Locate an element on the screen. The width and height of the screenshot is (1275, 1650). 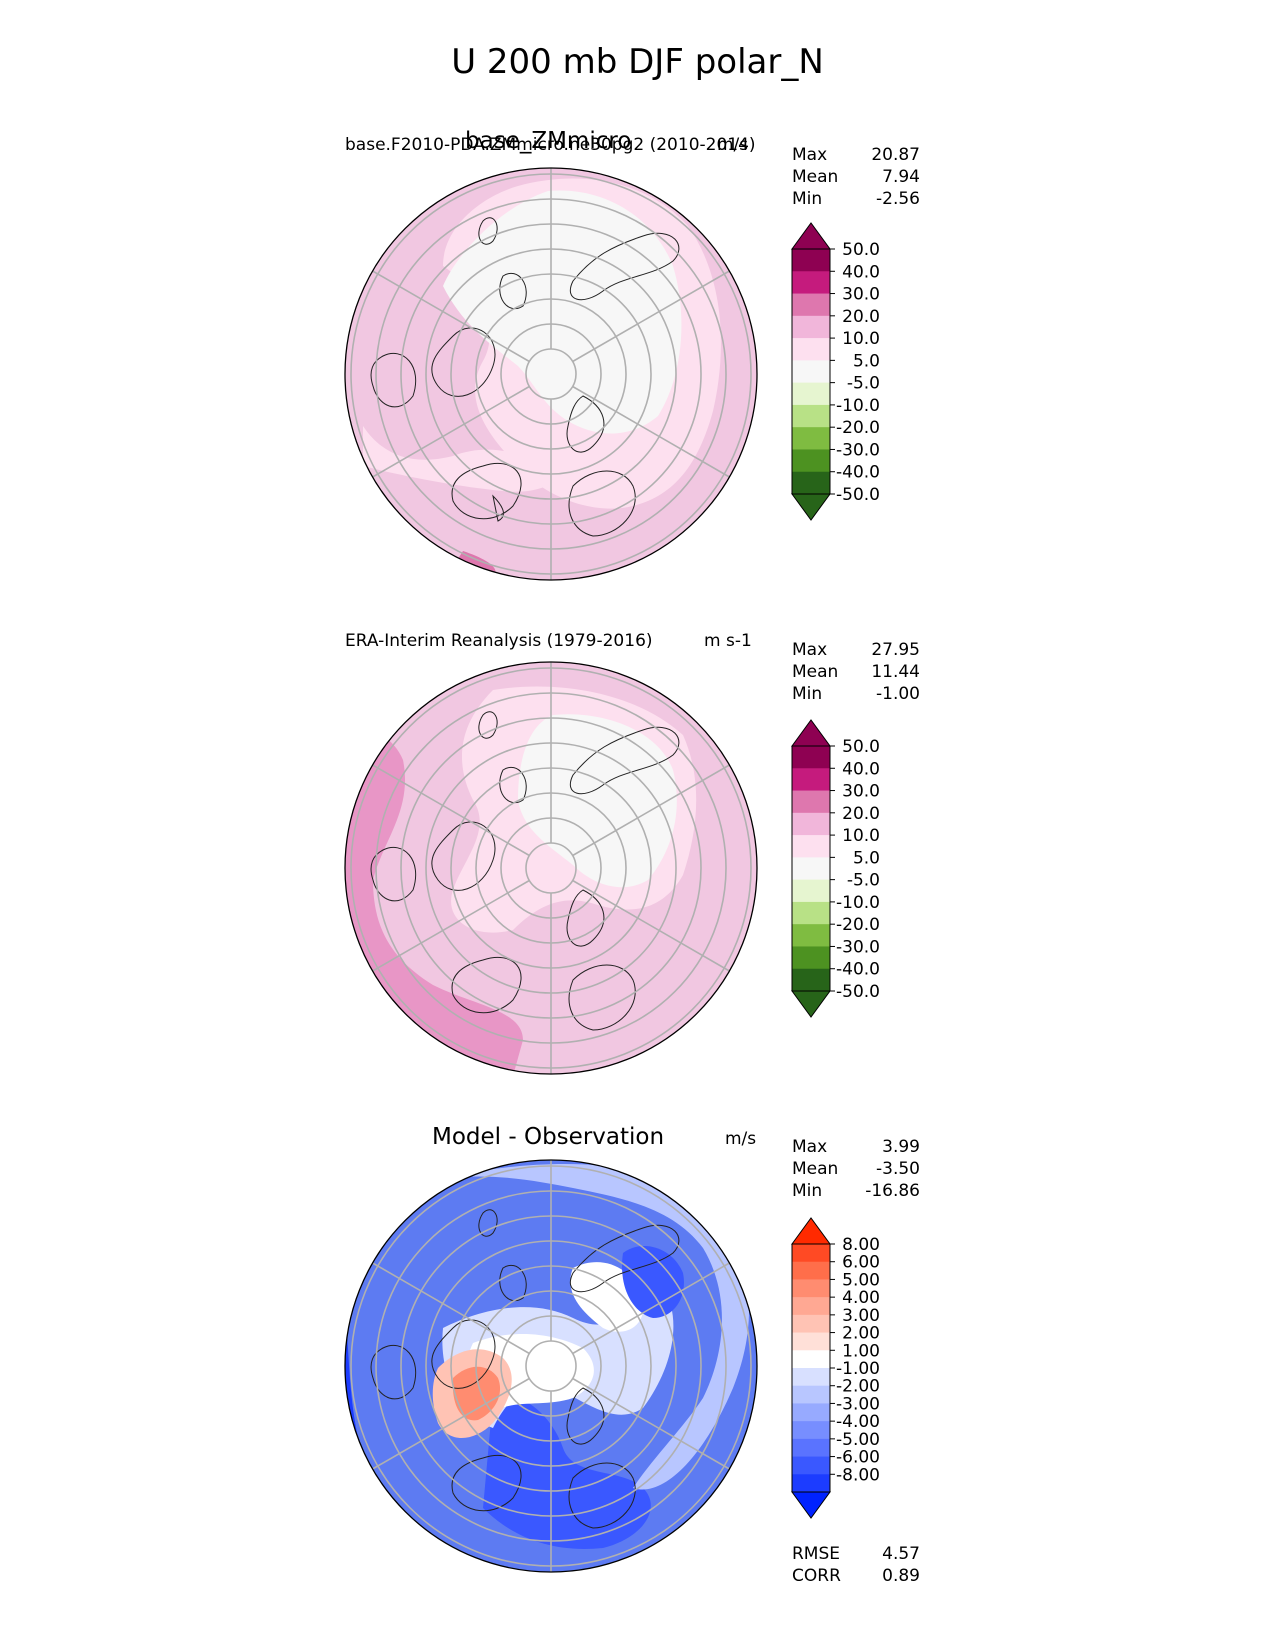
colorbar-tick-label: 3.00 is located at coordinates (861, 1316).